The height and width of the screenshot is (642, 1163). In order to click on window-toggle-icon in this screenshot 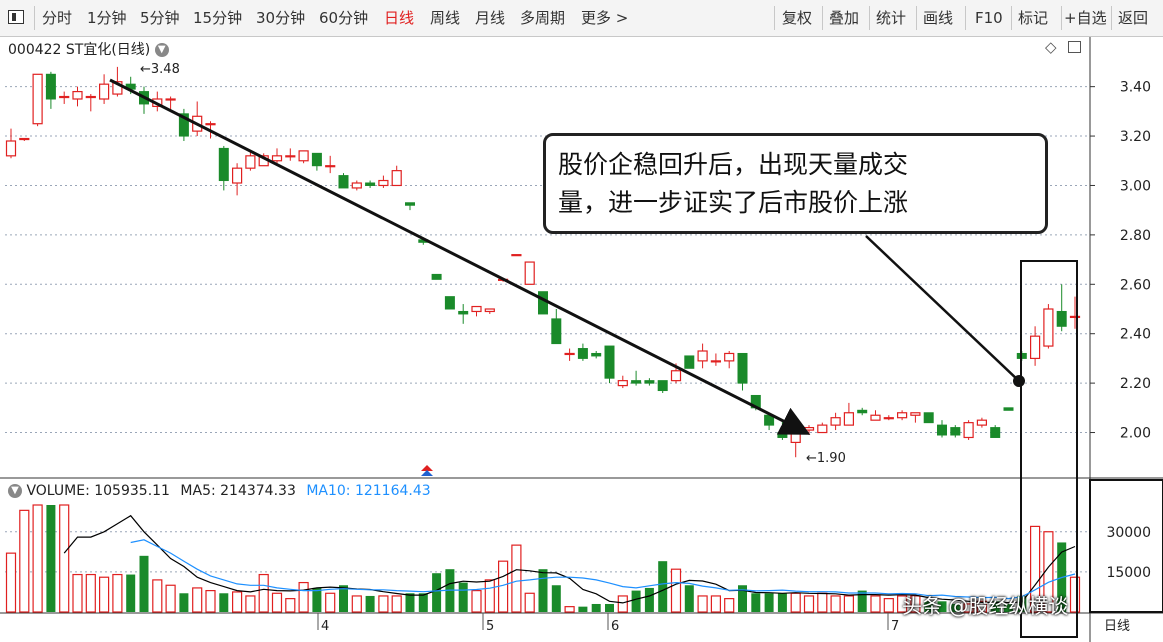, I will do `click(1074, 47)`.